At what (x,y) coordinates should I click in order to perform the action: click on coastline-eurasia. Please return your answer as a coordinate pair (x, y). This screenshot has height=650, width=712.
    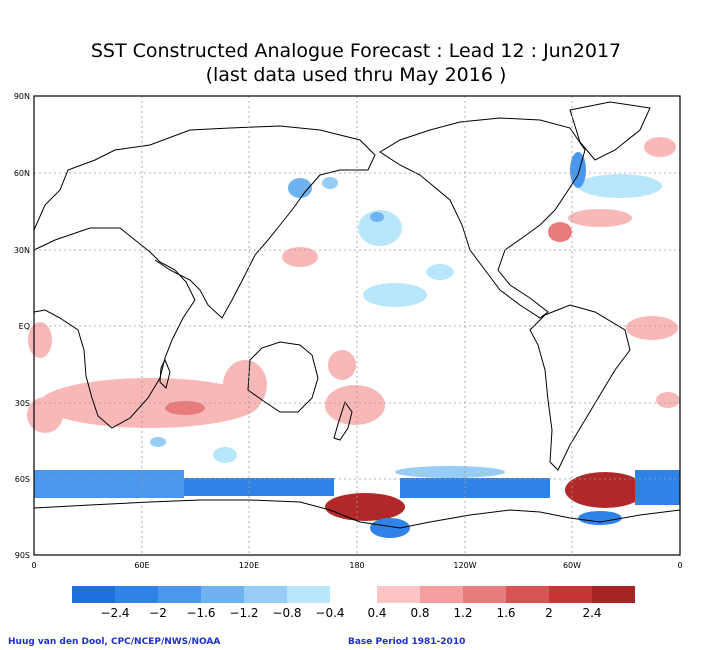
    Looking at the image, I should click on (204, 222).